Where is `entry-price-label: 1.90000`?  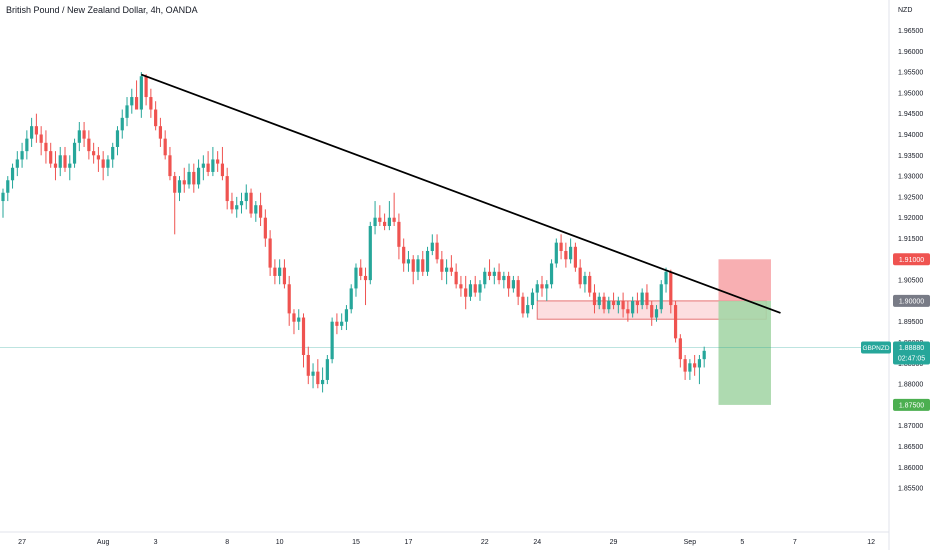
entry-price-label: 1.90000 is located at coordinates (911, 301).